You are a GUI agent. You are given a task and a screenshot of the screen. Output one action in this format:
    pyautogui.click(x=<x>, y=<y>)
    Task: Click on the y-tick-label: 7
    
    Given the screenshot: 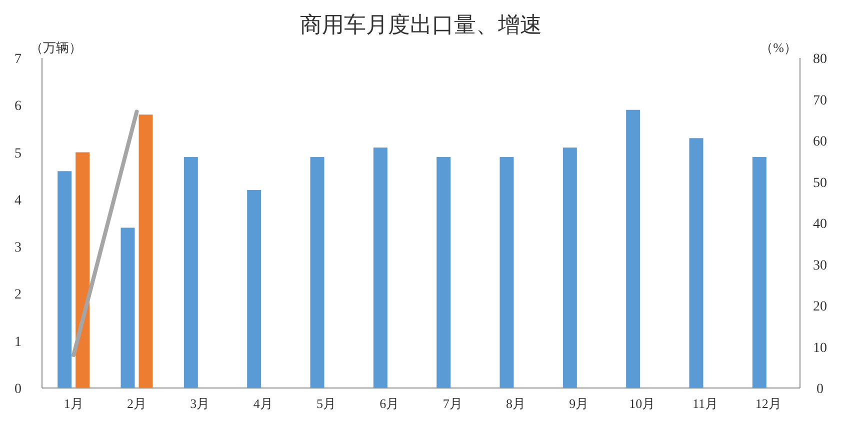 What is the action you would take?
    pyautogui.click(x=18, y=59)
    